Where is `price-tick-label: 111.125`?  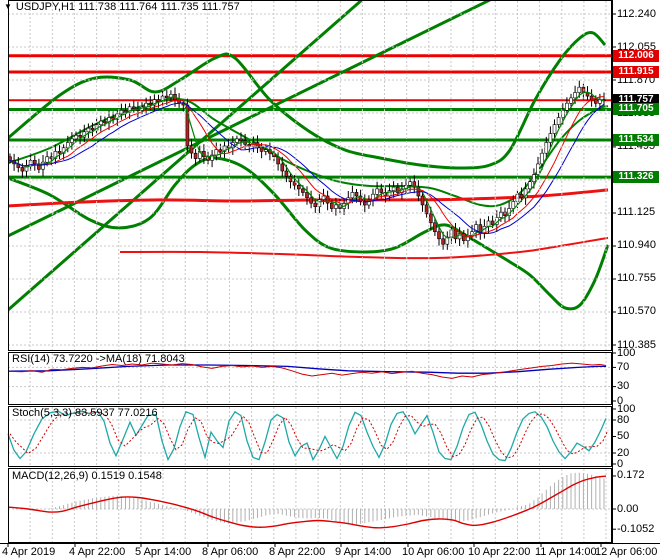 price-tick-label: 111.125 is located at coordinates (636, 212).